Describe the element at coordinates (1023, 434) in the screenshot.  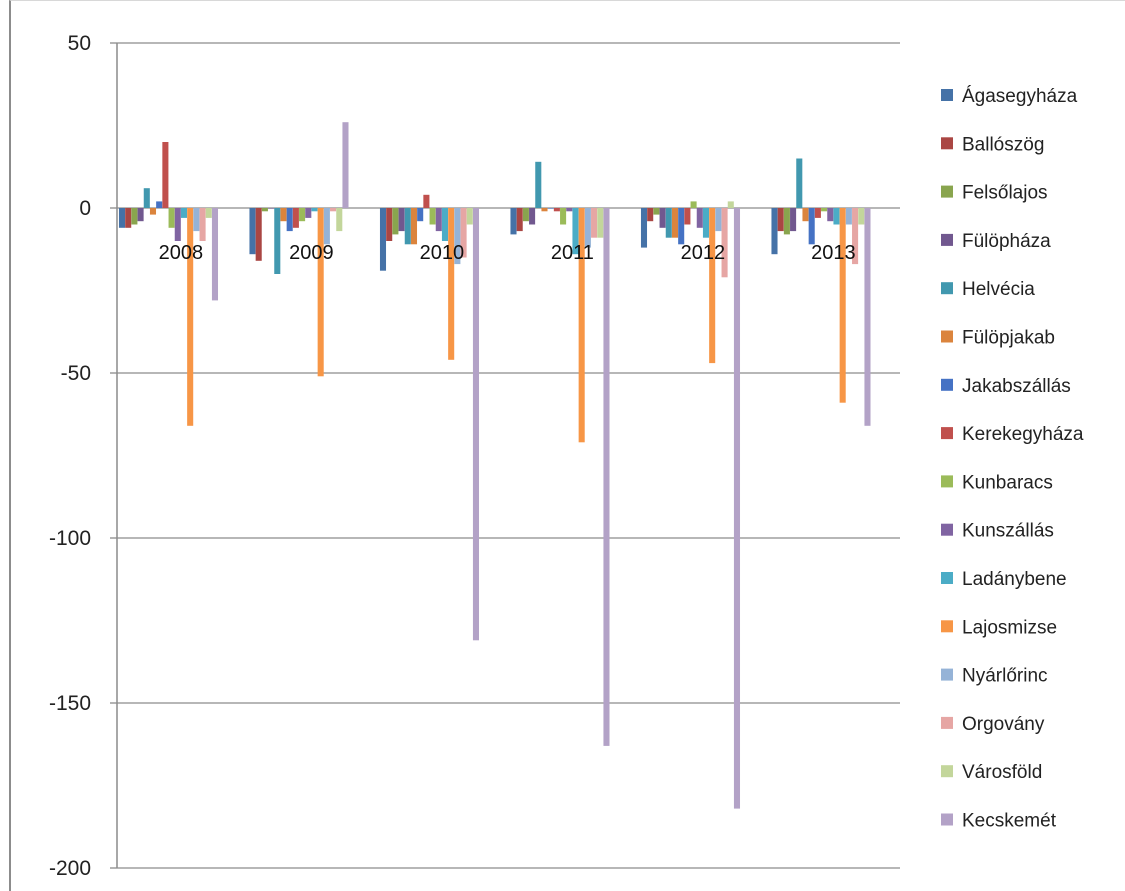
I see `legend-label-7: Kerekegyháza` at that location.